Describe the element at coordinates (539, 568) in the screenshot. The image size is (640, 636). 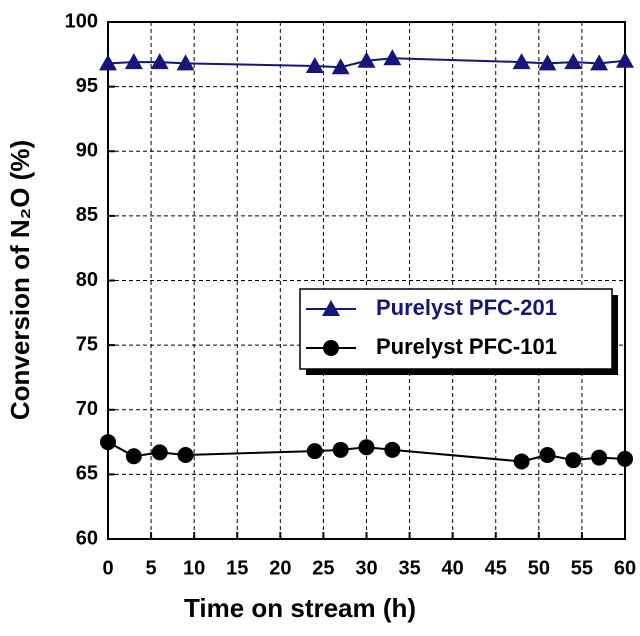
I see `x-tick-label: 50` at that location.